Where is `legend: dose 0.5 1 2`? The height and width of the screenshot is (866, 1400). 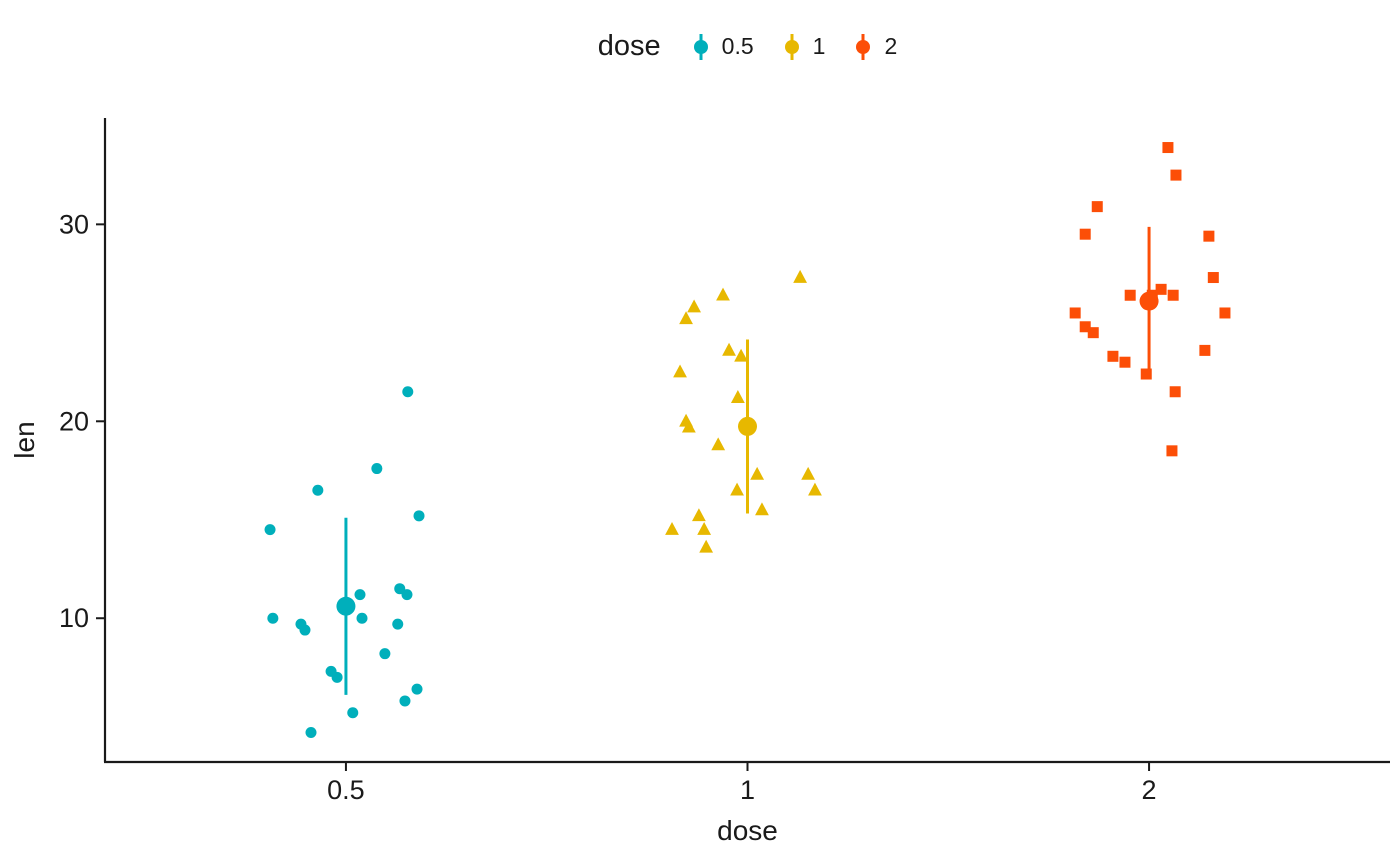
legend: dose 0.5 1 2 is located at coordinates (747, 46).